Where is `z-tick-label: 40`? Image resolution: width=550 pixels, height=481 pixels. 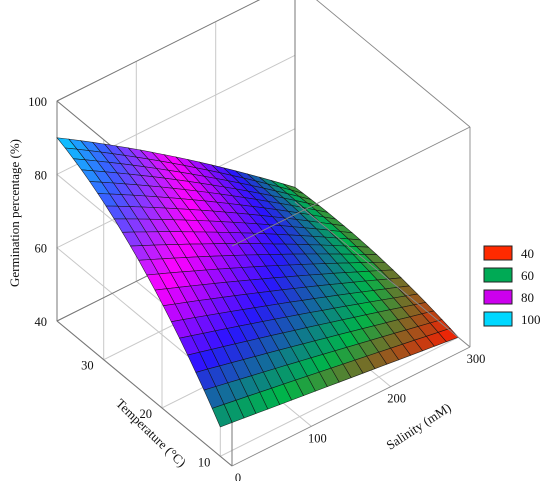 z-tick-label: 40 is located at coordinates (41, 322).